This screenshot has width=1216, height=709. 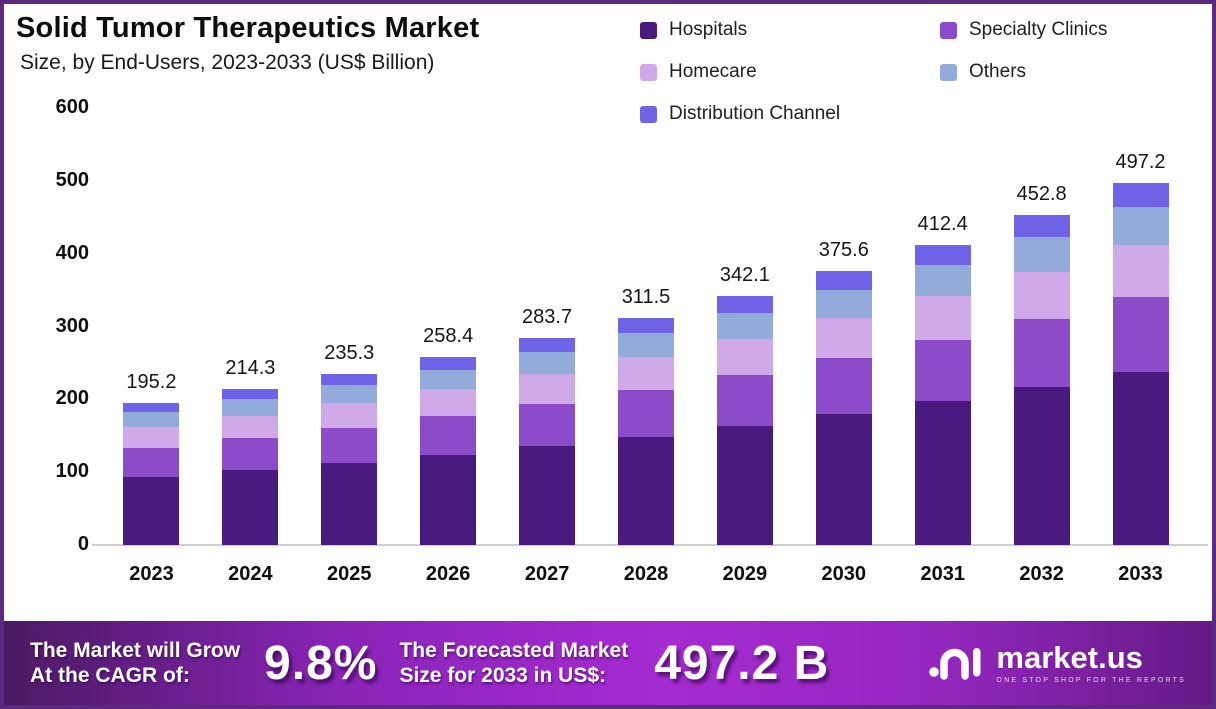 What do you see at coordinates (648, 30) in the screenshot?
I see `legend-swatch-icon` at bounding box center [648, 30].